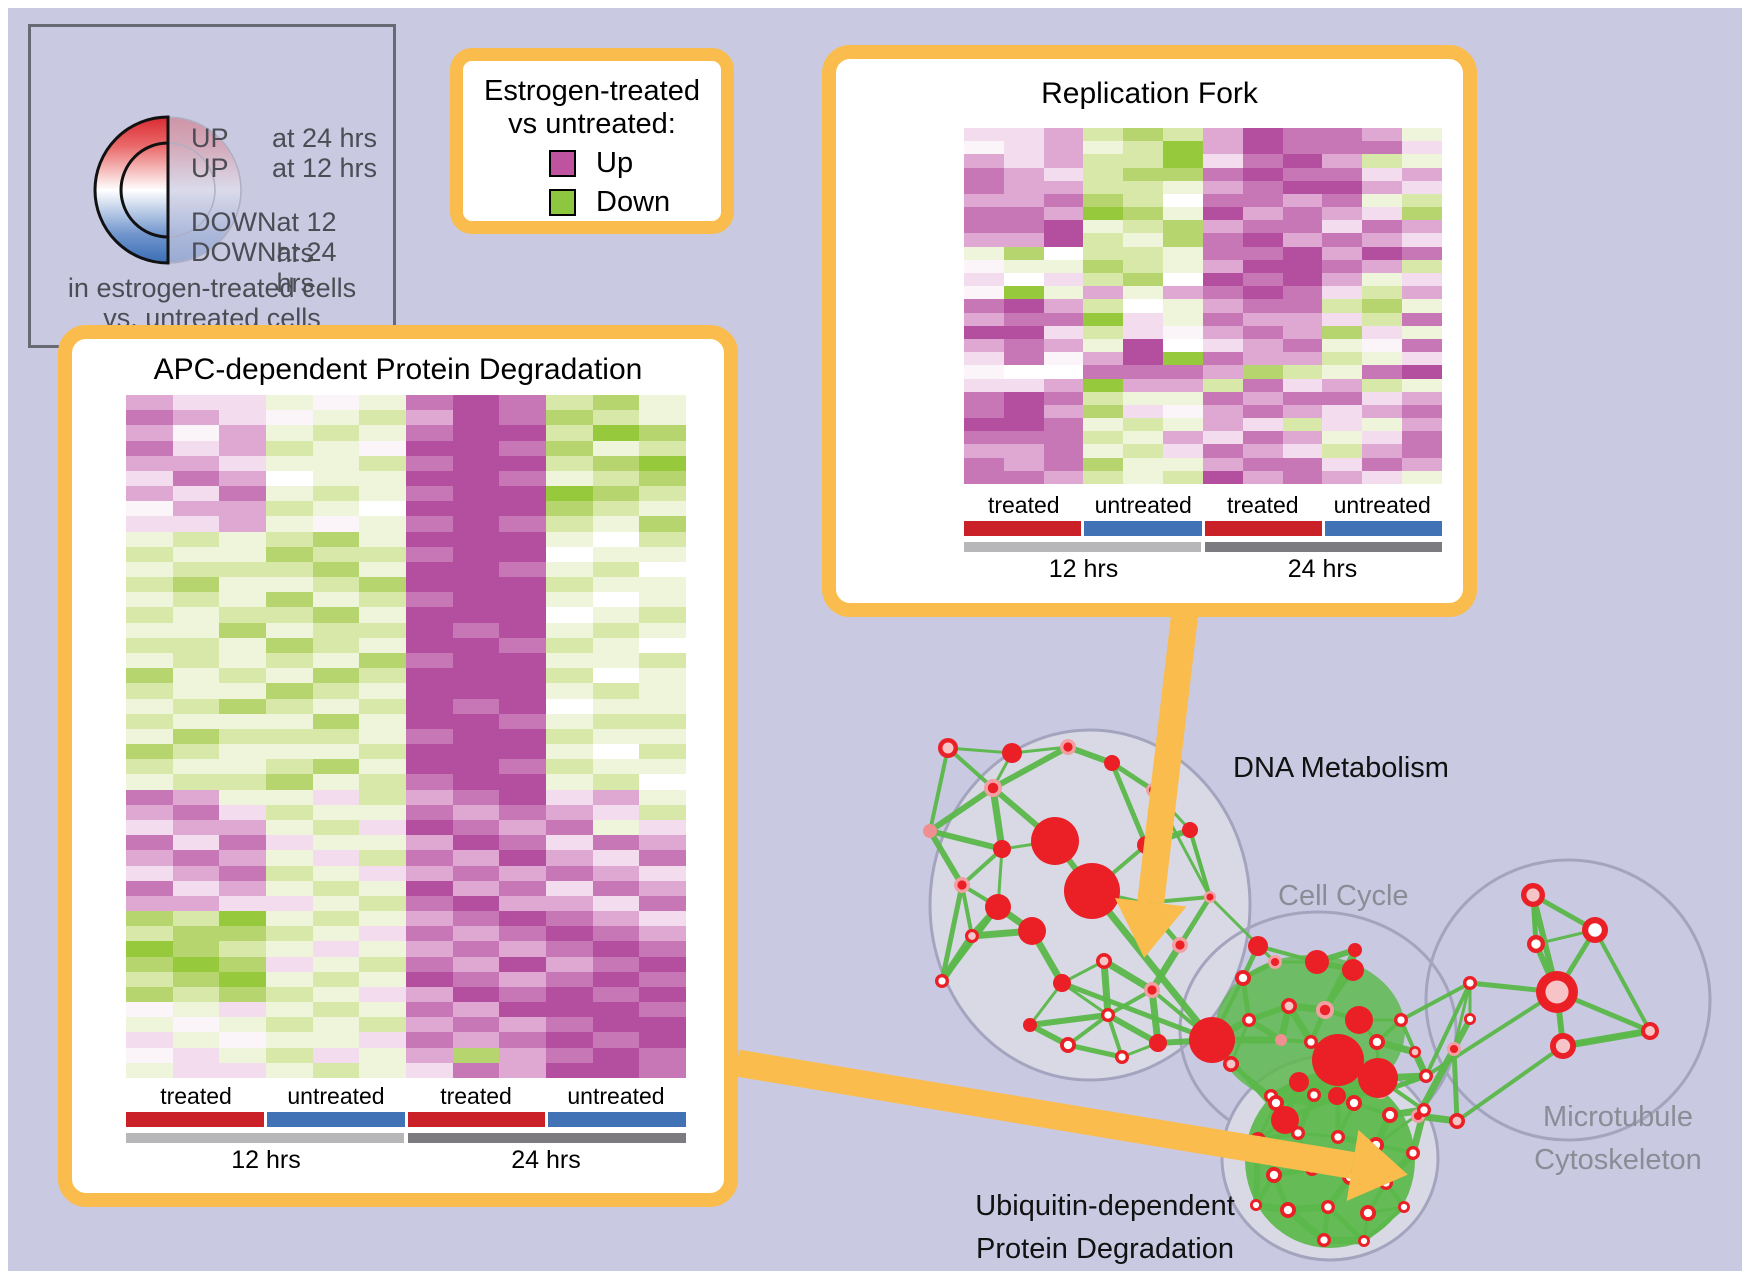 The height and width of the screenshot is (1279, 1750). I want to click on gene-node-center-white, so click(1424, 1110).